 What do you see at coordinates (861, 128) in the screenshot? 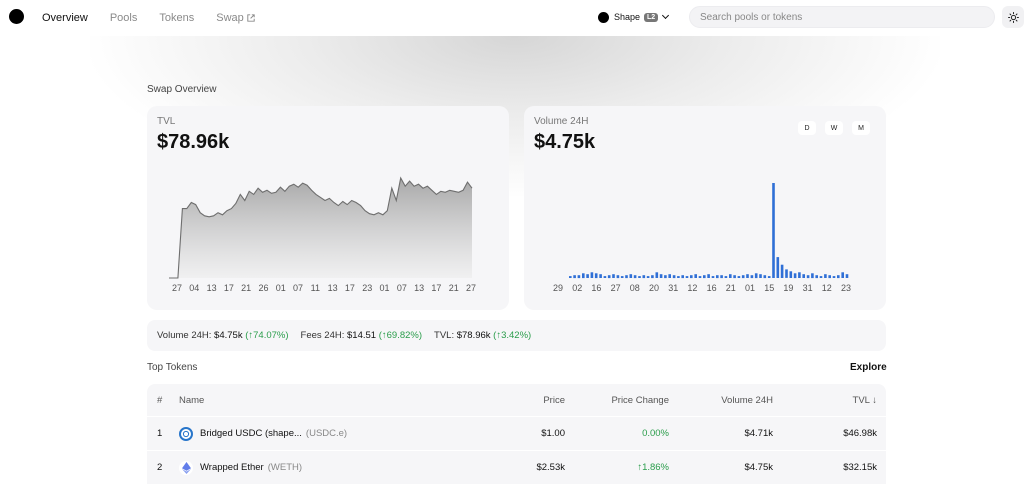
I see `timeframe-month-button: M` at bounding box center [861, 128].